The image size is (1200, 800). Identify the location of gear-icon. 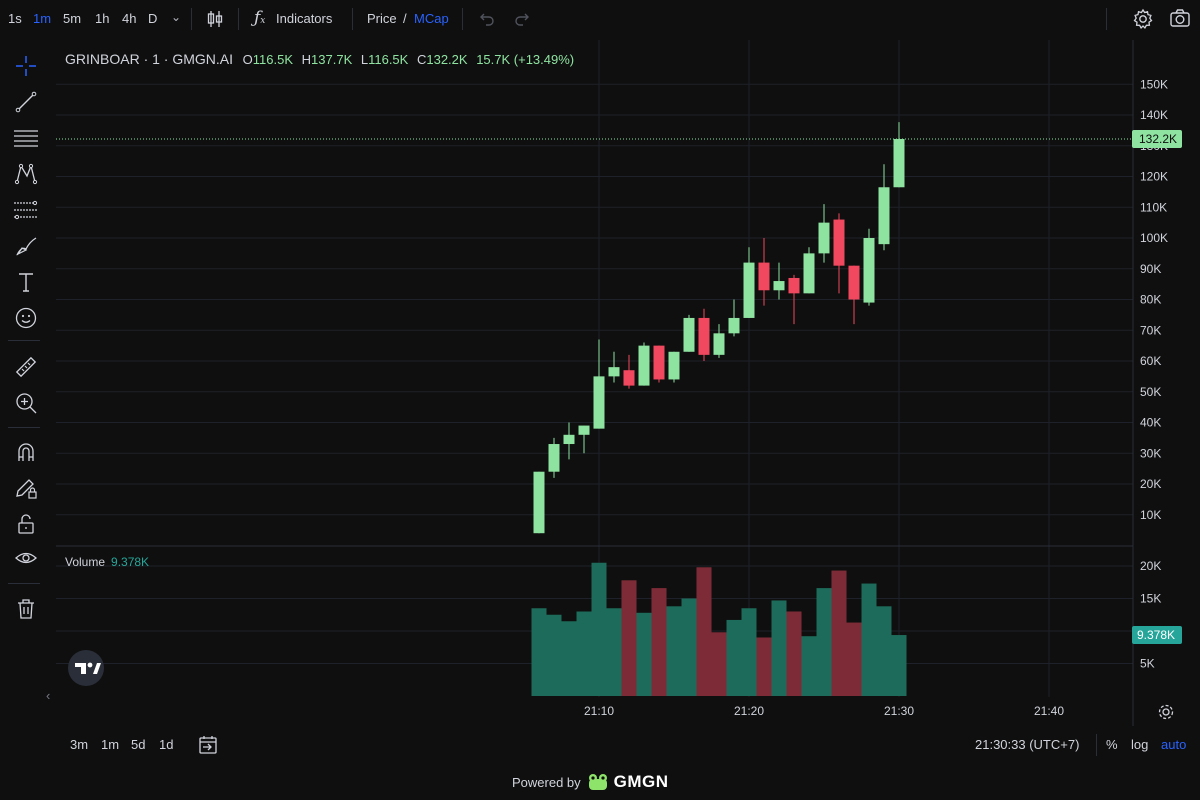
(1143, 19).